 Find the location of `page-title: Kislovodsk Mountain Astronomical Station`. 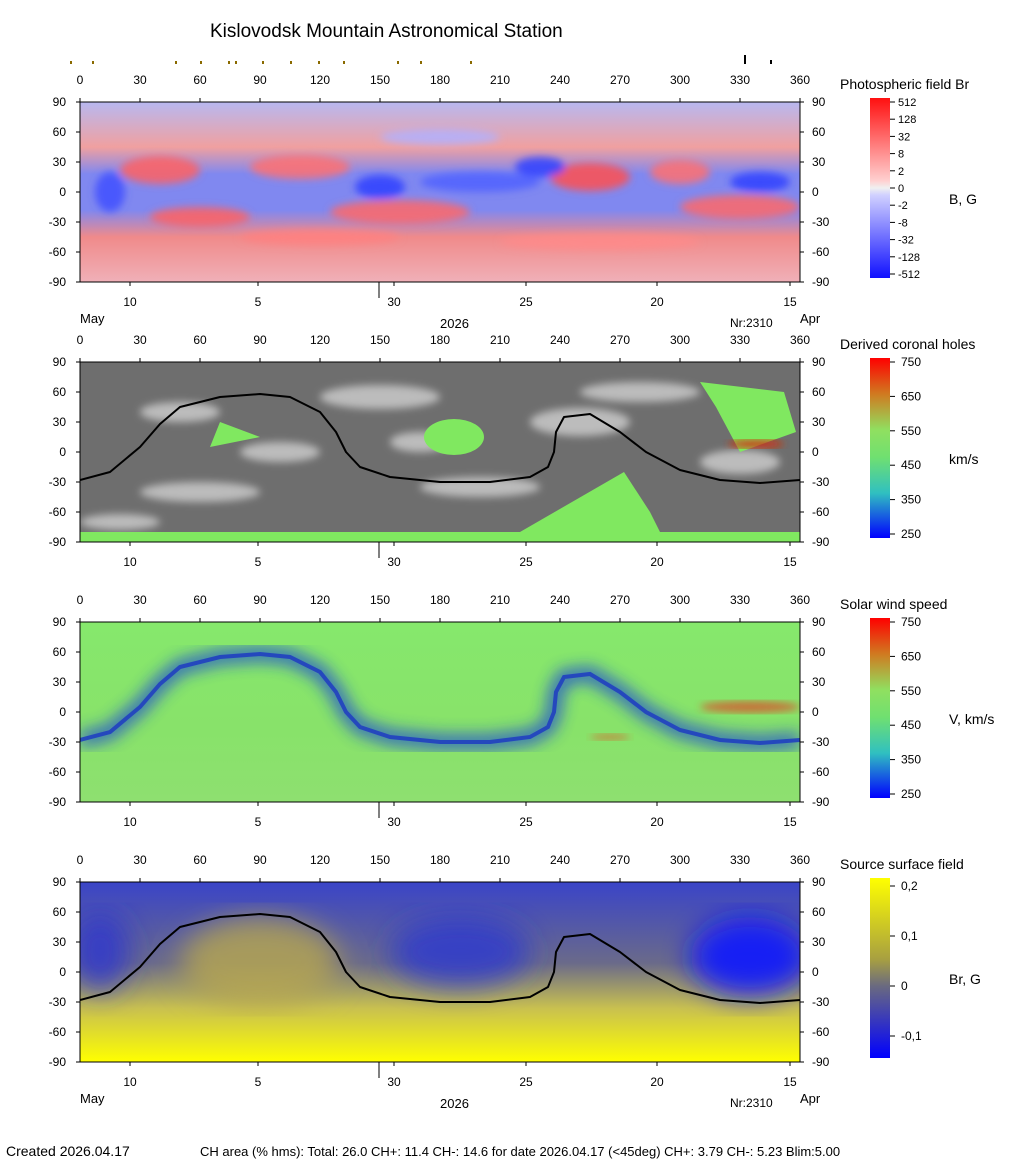

page-title: Kislovodsk Mountain Astronomical Station is located at coordinates (386, 31).